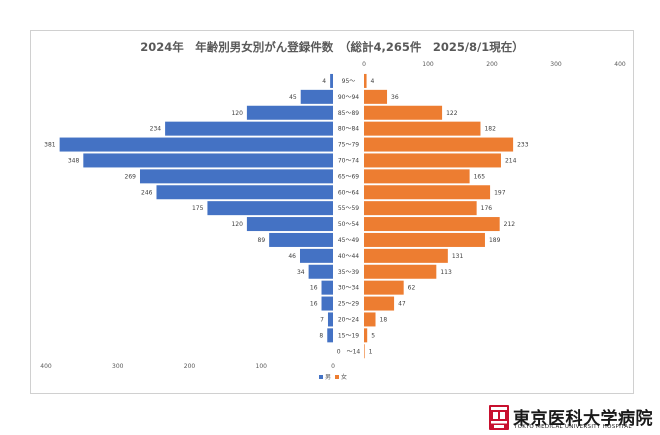 The image size is (660, 435). What do you see at coordinates (348, 145) in the screenshot?
I see `age-group-label: 75～79` at bounding box center [348, 145].